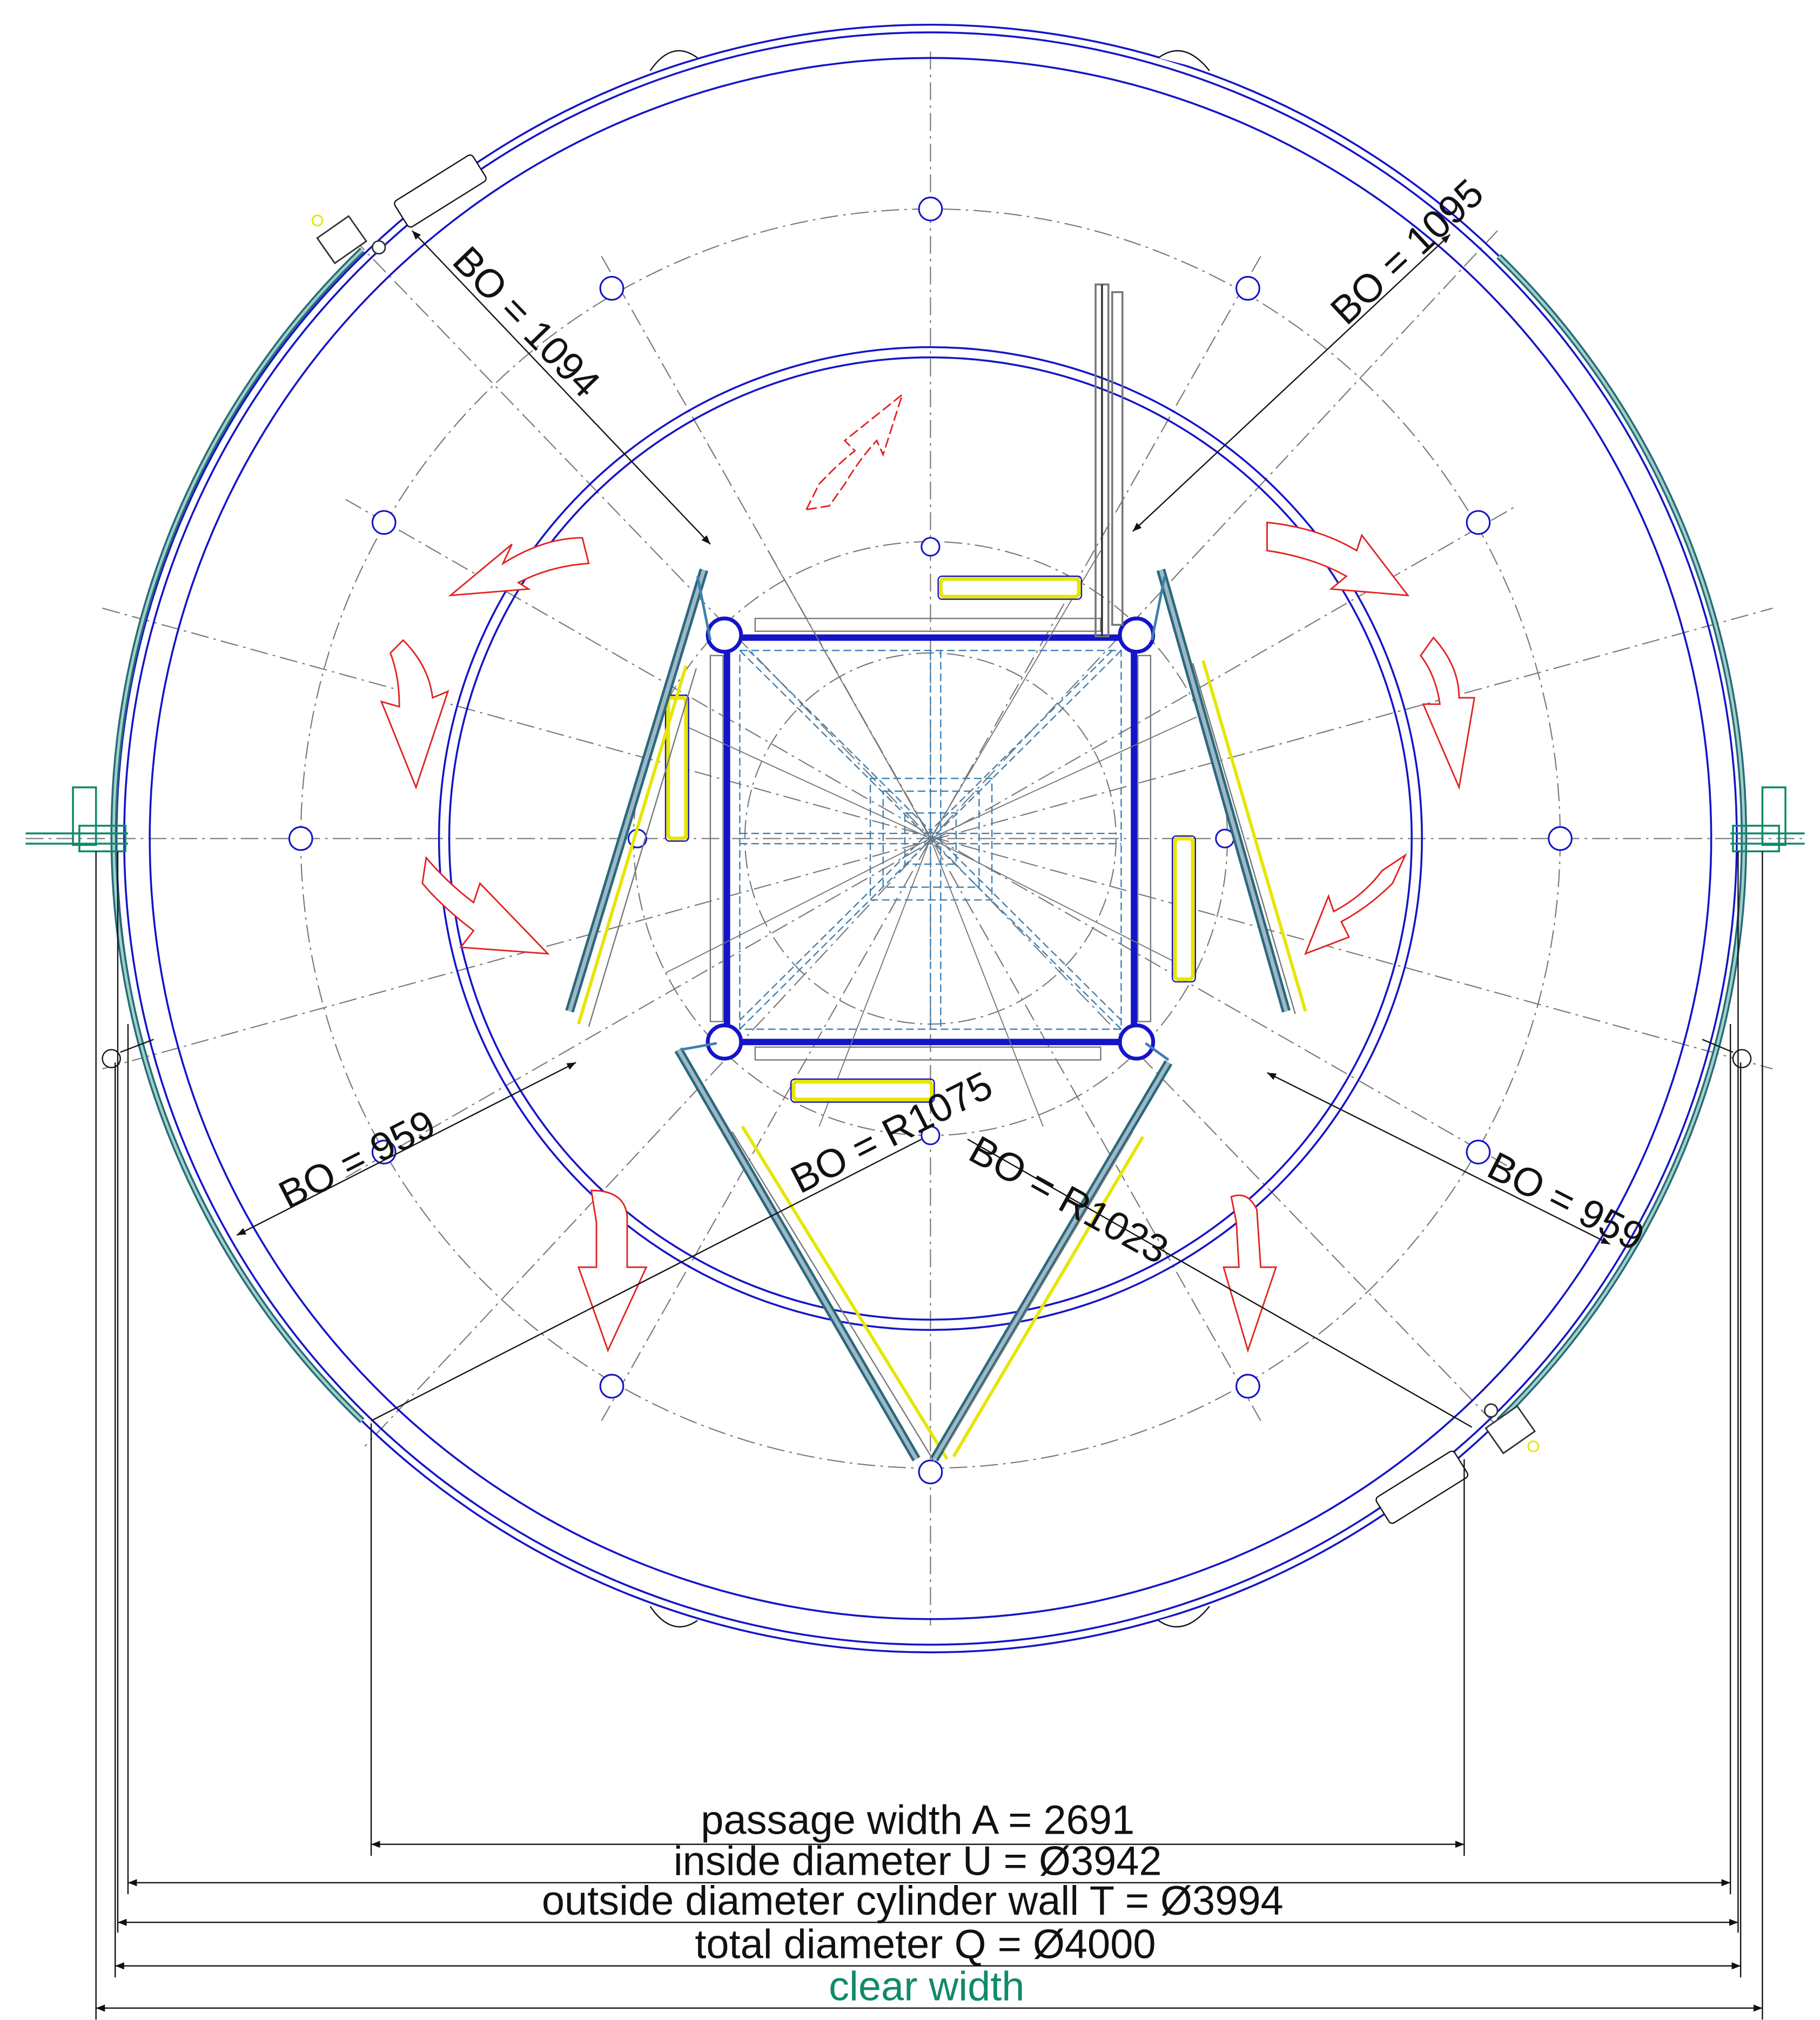 The image size is (1820, 2020). I want to click on bo-label-r1023: BO = R1023, so click(1069, 1200).